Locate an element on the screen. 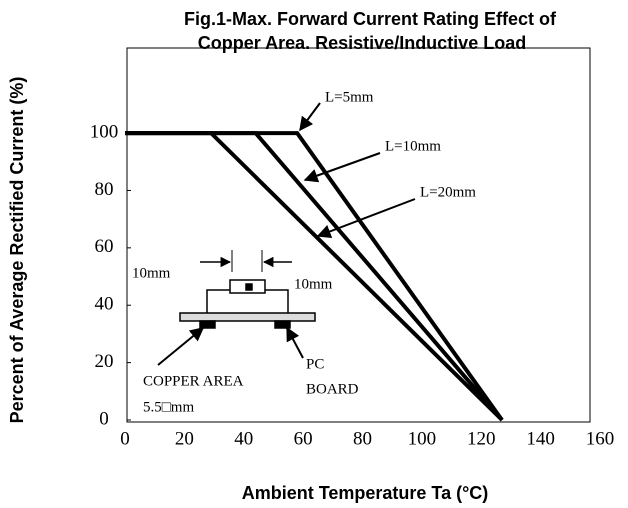 The width and height of the screenshot is (628, 508). x-tick-label: 0 is located at coordinates (125, 438).